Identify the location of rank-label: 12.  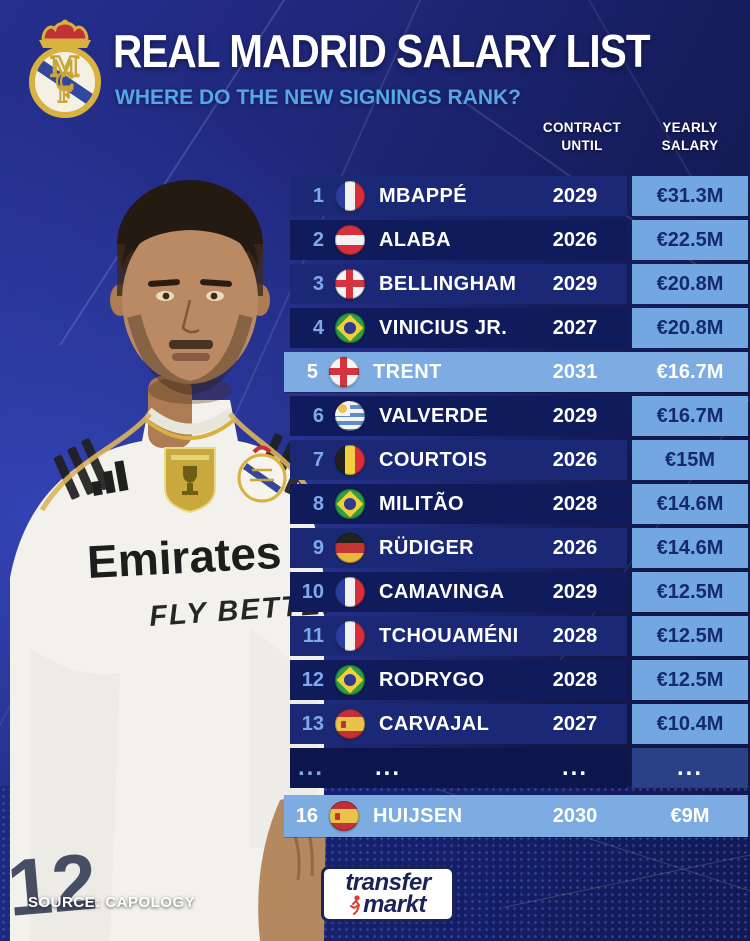
(312, 679).